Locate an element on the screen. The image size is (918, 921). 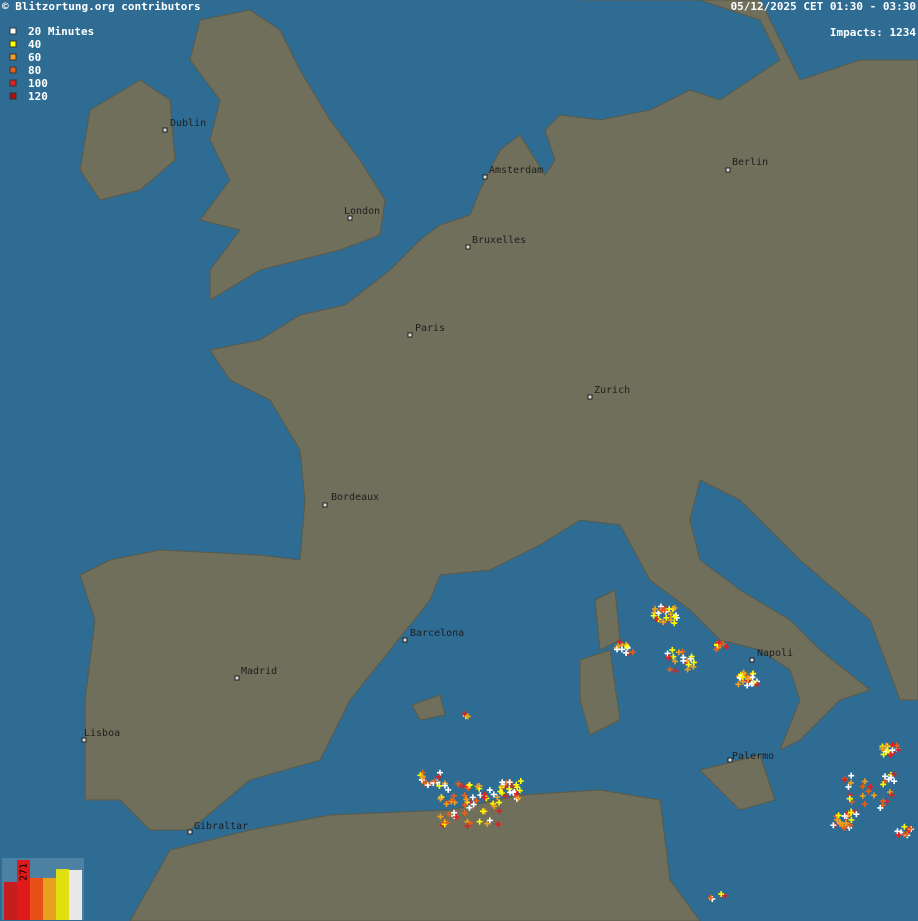
city-label: Lisboa is located at coordinates (102, 733).